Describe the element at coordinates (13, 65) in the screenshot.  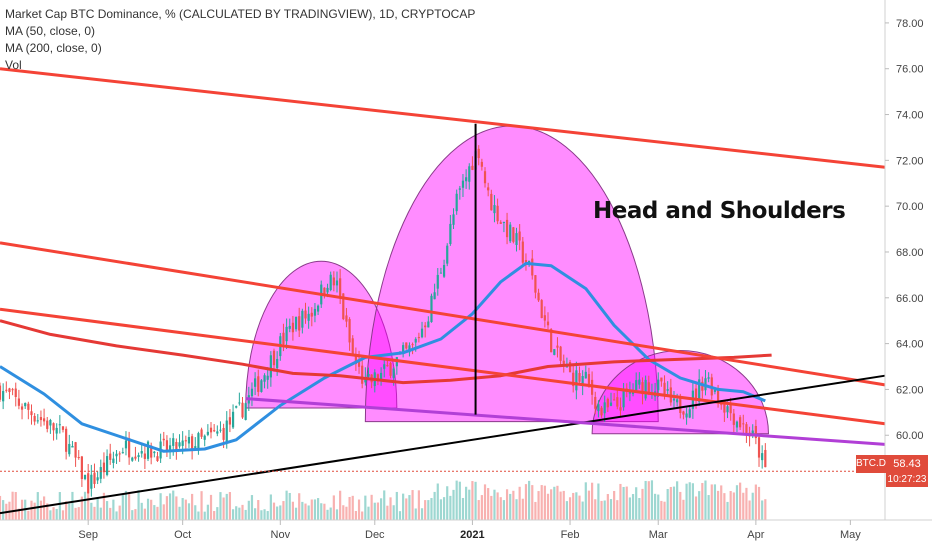
I see `legend-vol: Vol` at that location.